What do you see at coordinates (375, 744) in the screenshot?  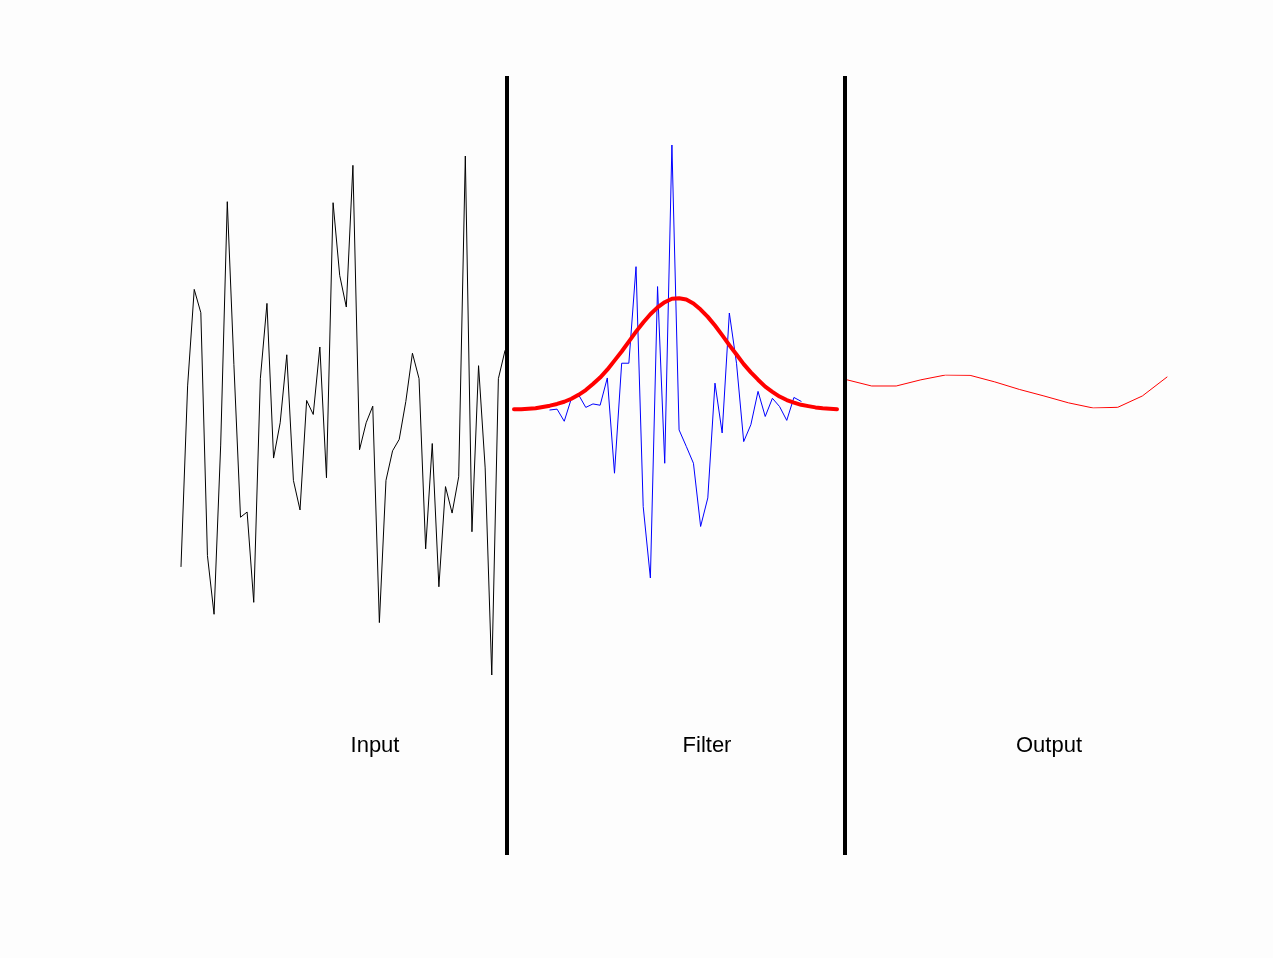 I see `x-axis-title: Input` at bounding box center [375, 744].